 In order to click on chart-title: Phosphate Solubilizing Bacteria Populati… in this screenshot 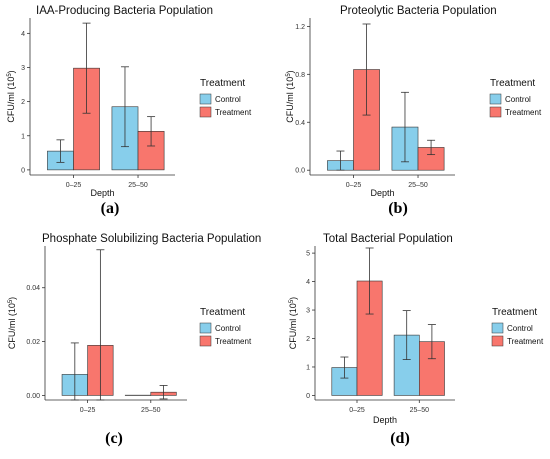, I will do `click(151, 239)`.